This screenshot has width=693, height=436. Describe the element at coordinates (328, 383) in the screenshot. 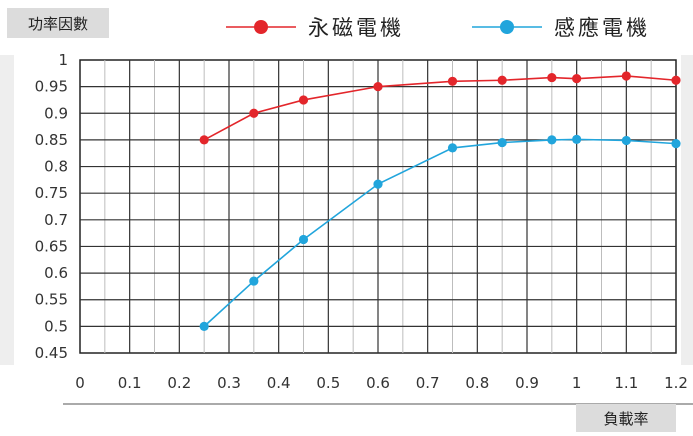

I see `x-tick-label: 0.5` at that location.